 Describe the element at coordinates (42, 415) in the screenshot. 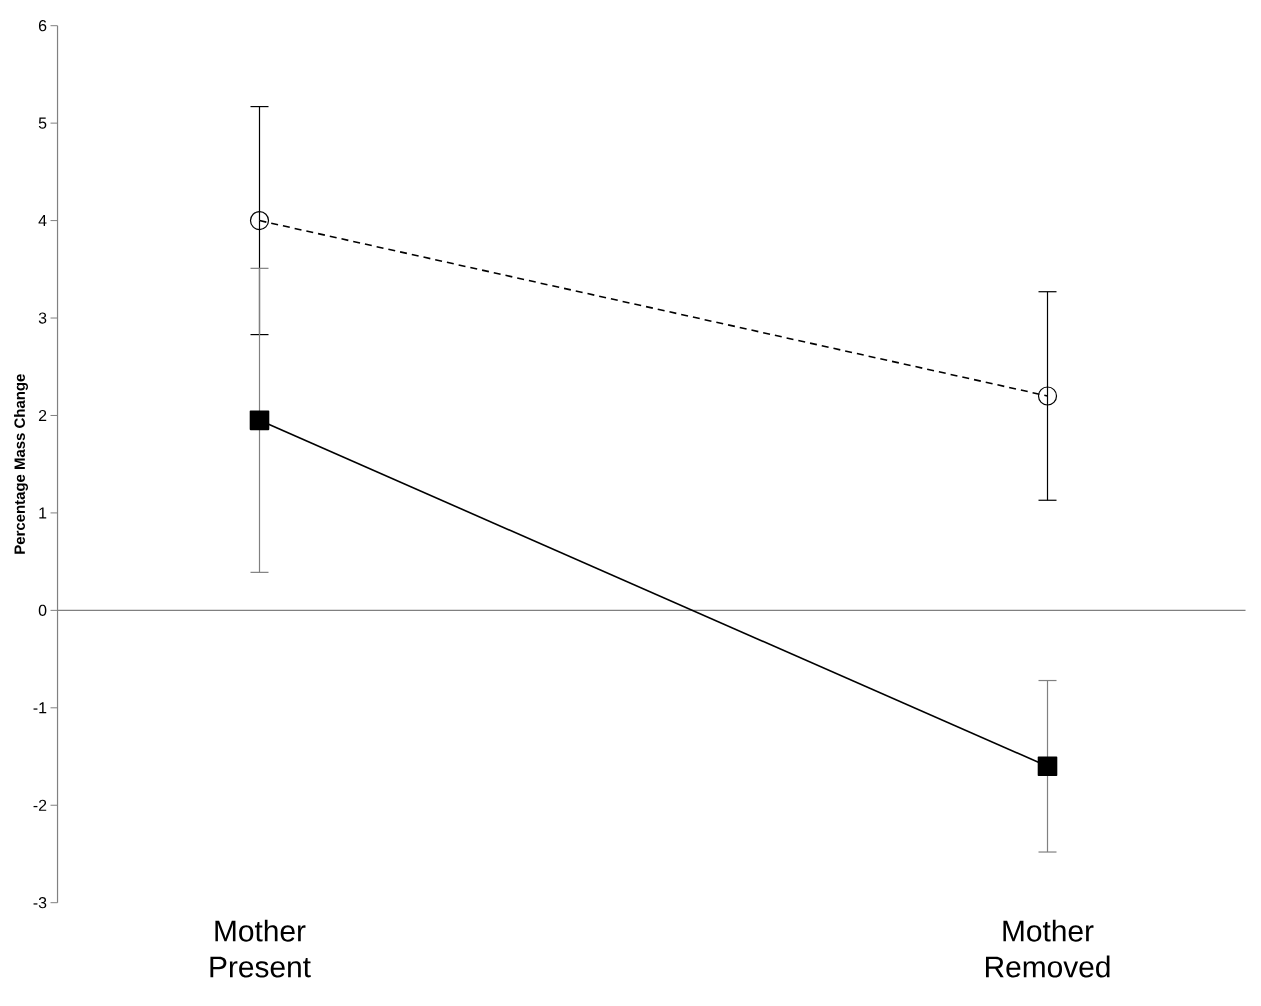

I see `y-tick-label: 2` at that location.